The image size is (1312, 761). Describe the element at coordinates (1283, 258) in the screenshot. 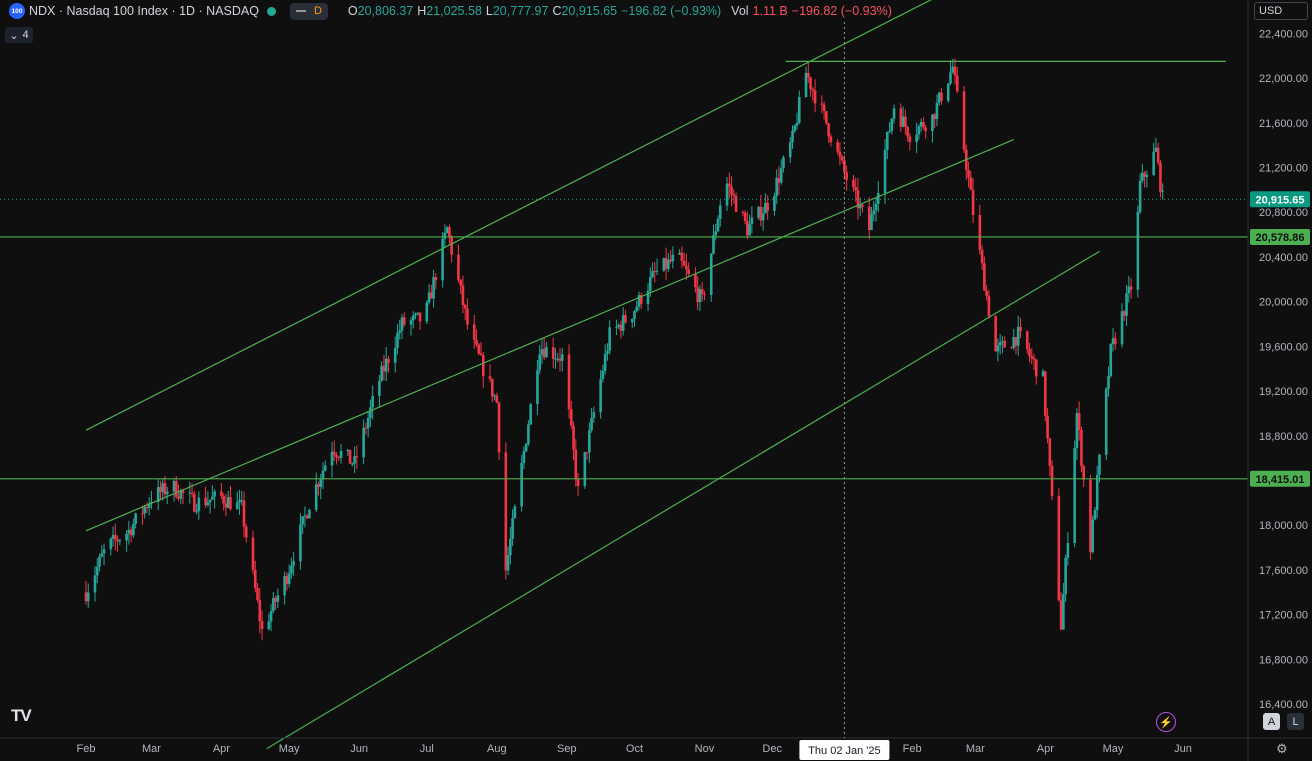

I see `y-tick-label: 20,400.00` at that location.